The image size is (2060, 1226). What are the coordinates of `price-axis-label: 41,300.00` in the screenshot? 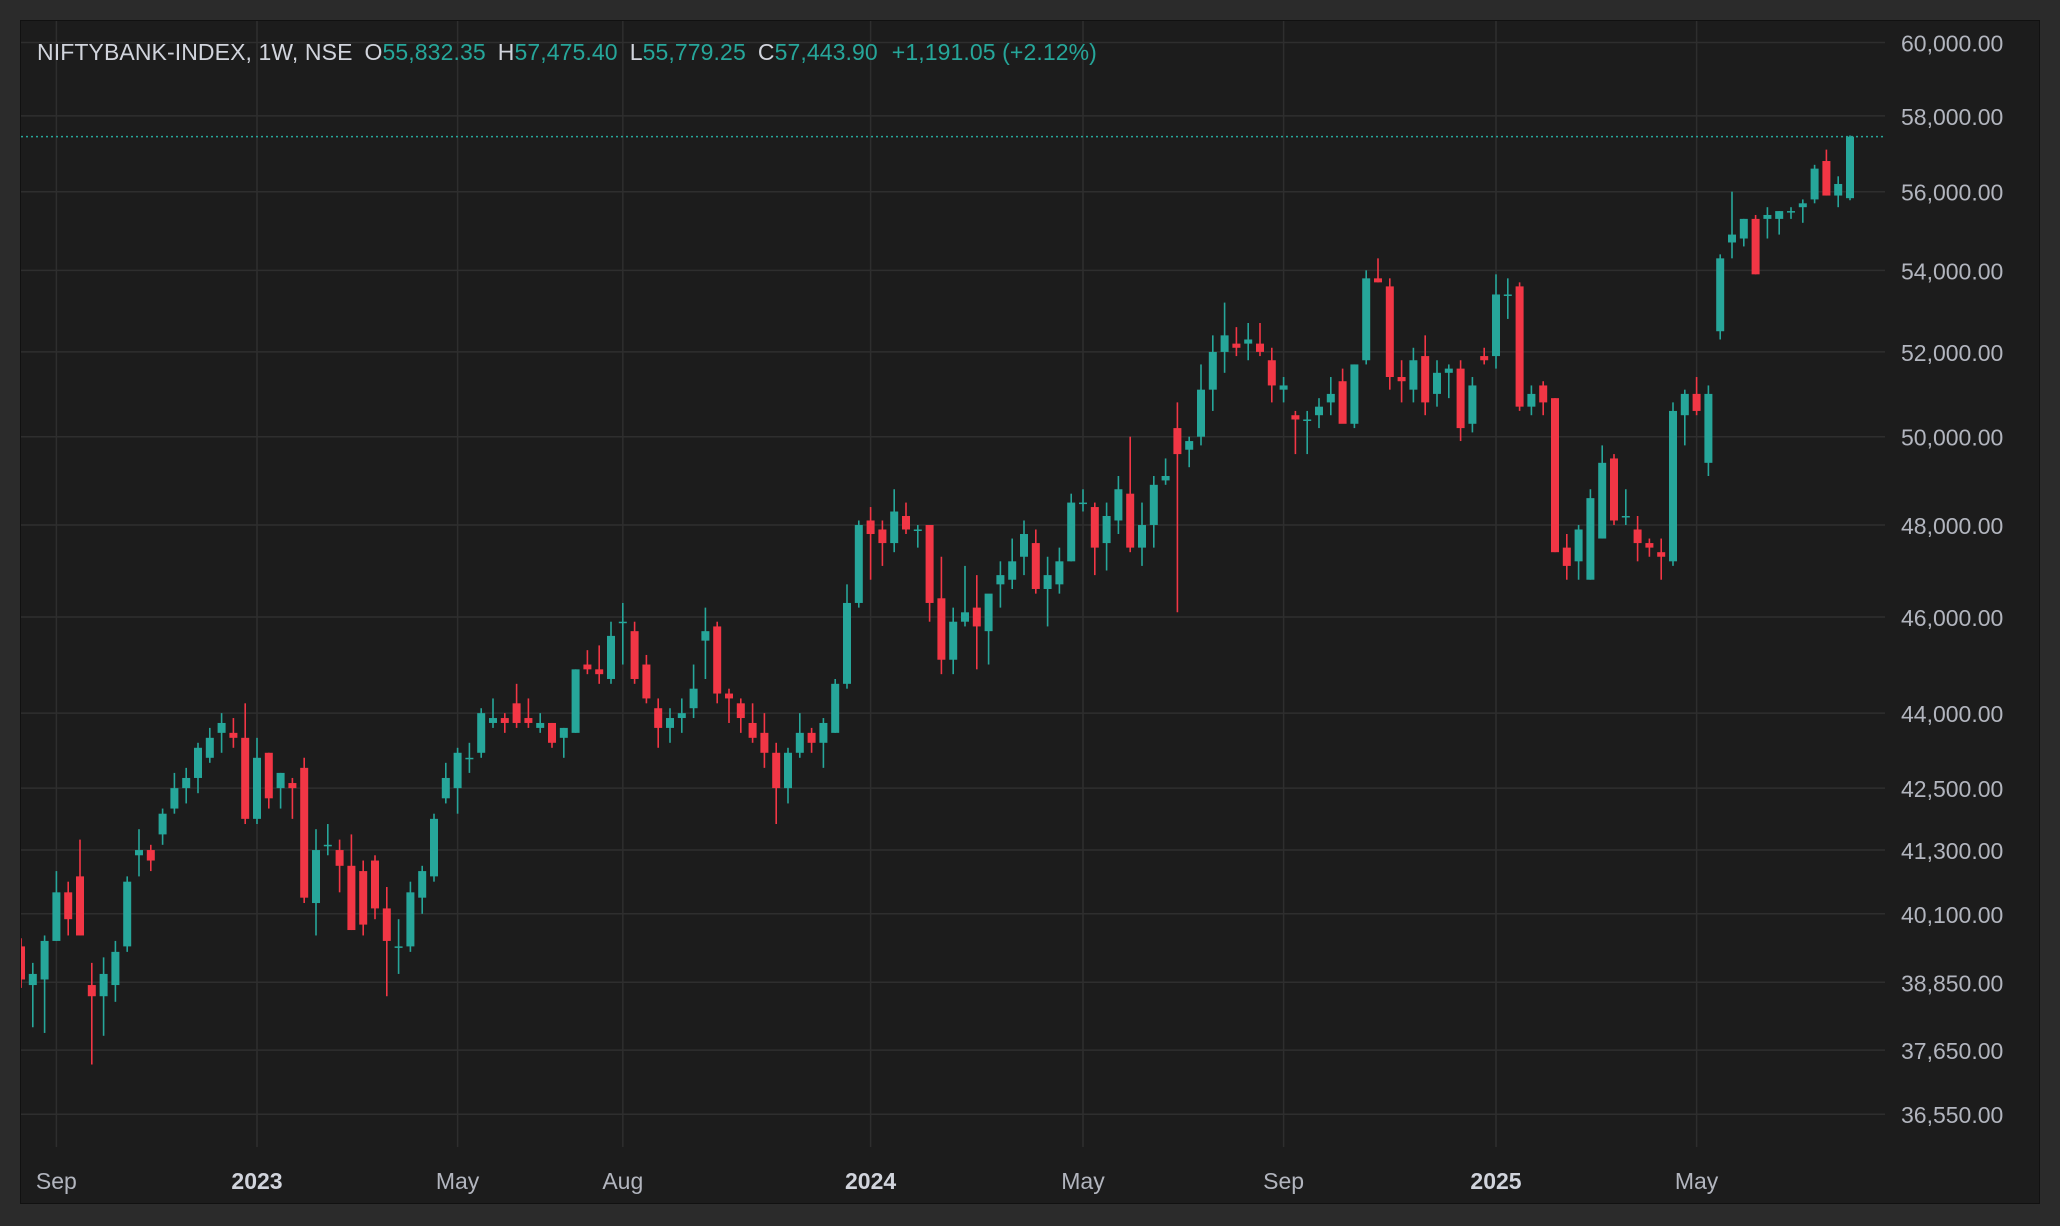 It's located at (1952, 851).